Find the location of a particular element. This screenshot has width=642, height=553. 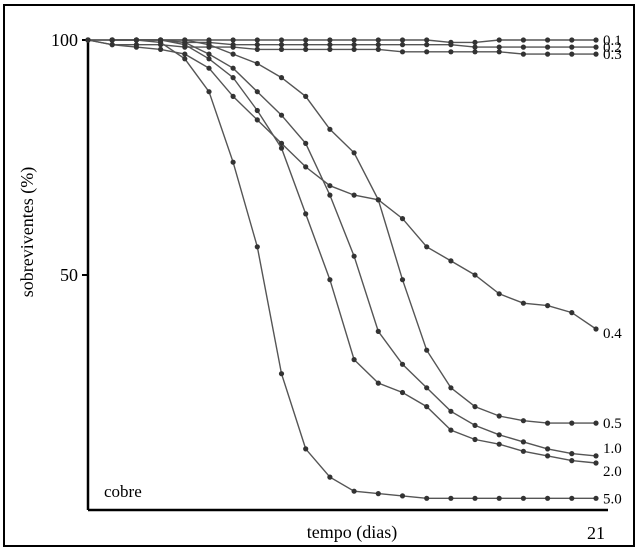

metal-annotation: cobre is located at coordinates (123, 491).